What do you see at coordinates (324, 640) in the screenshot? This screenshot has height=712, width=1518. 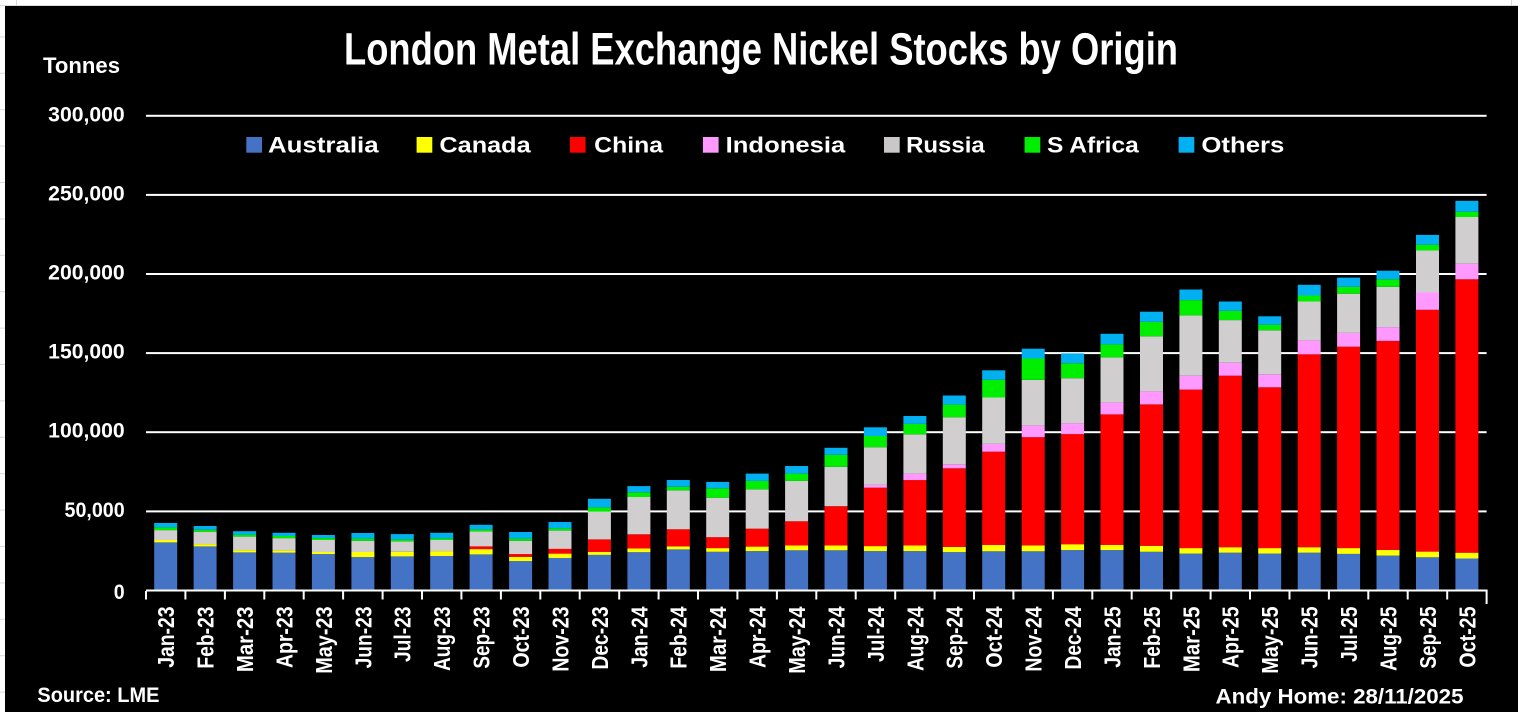 I see `svg-text: May-23` at bounding box center [324, 640].